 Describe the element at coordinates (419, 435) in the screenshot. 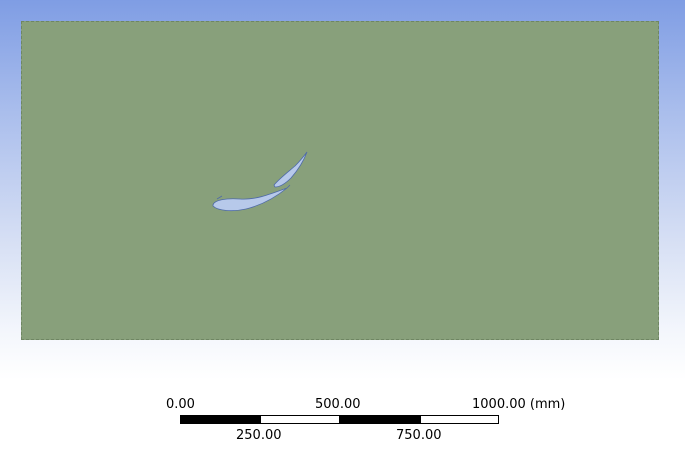

I see `scale-label-750: 750.00` at that location.